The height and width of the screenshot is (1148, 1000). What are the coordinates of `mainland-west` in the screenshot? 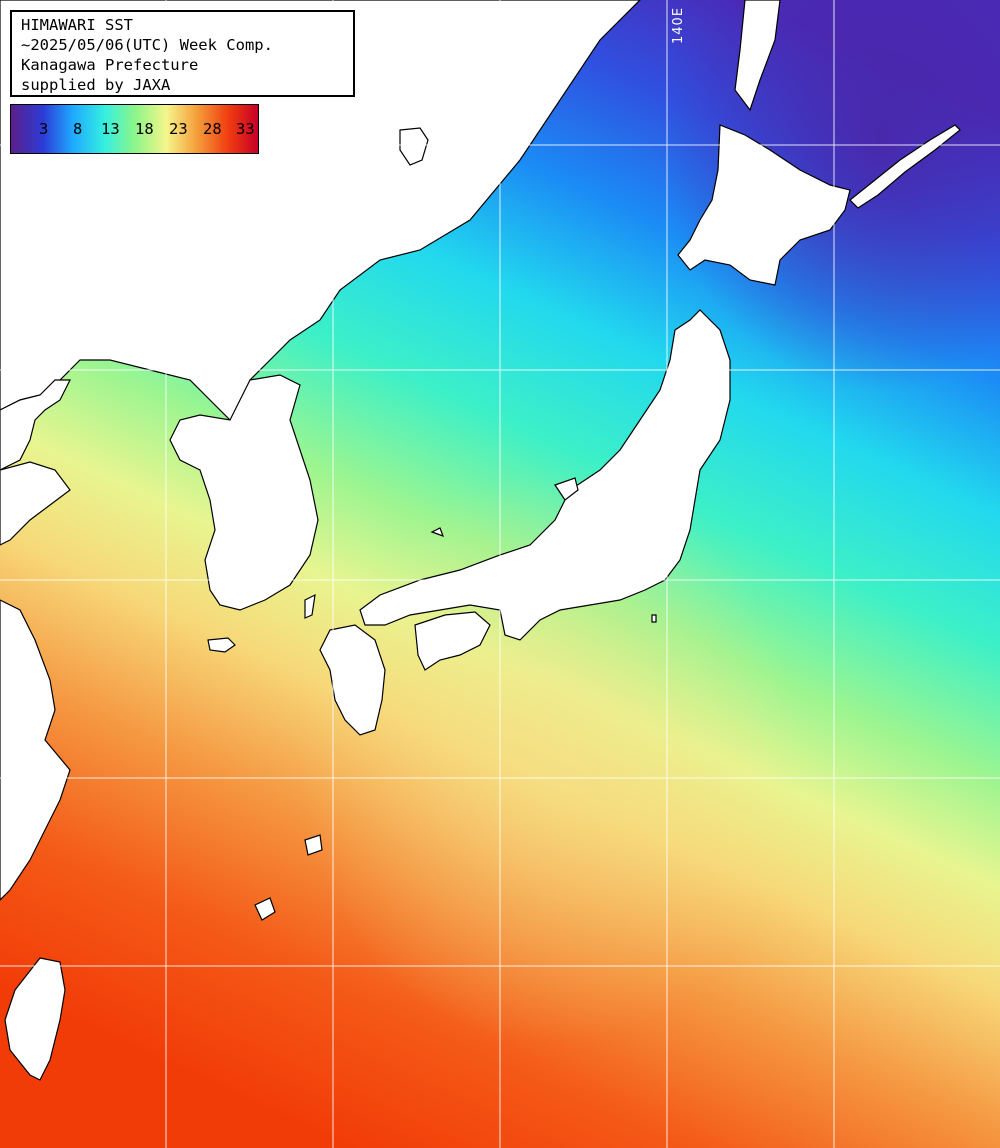 It's located at (35, 425).